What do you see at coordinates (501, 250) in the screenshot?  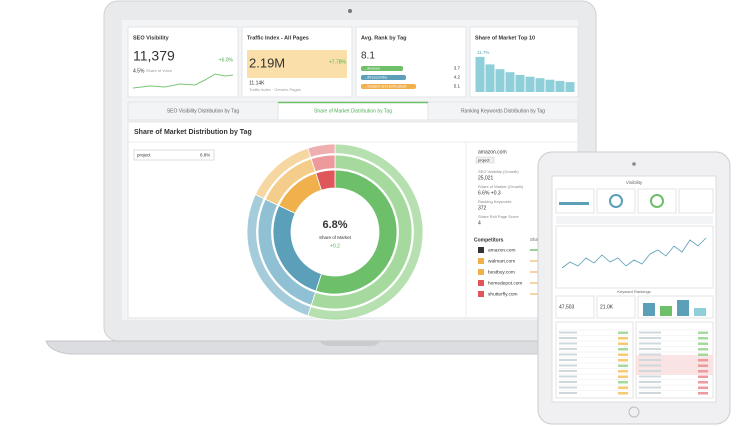 I see `competitor: amazon.com` at bounding box center [501, 250].